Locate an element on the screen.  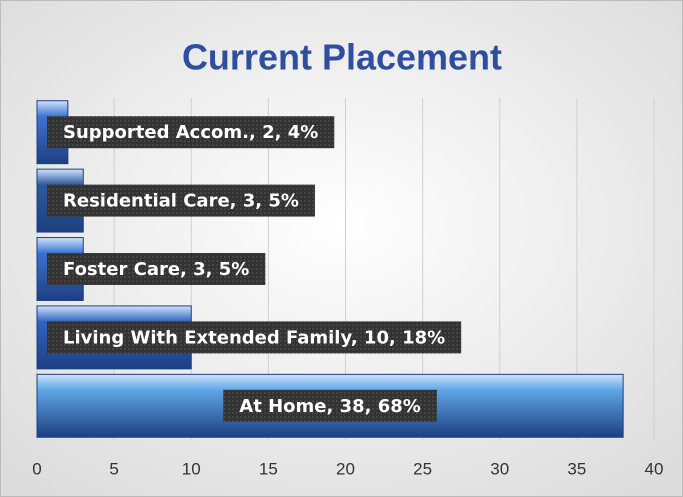
data-label: Residential Care, 3, 5% is located at coordinates (181, 201).